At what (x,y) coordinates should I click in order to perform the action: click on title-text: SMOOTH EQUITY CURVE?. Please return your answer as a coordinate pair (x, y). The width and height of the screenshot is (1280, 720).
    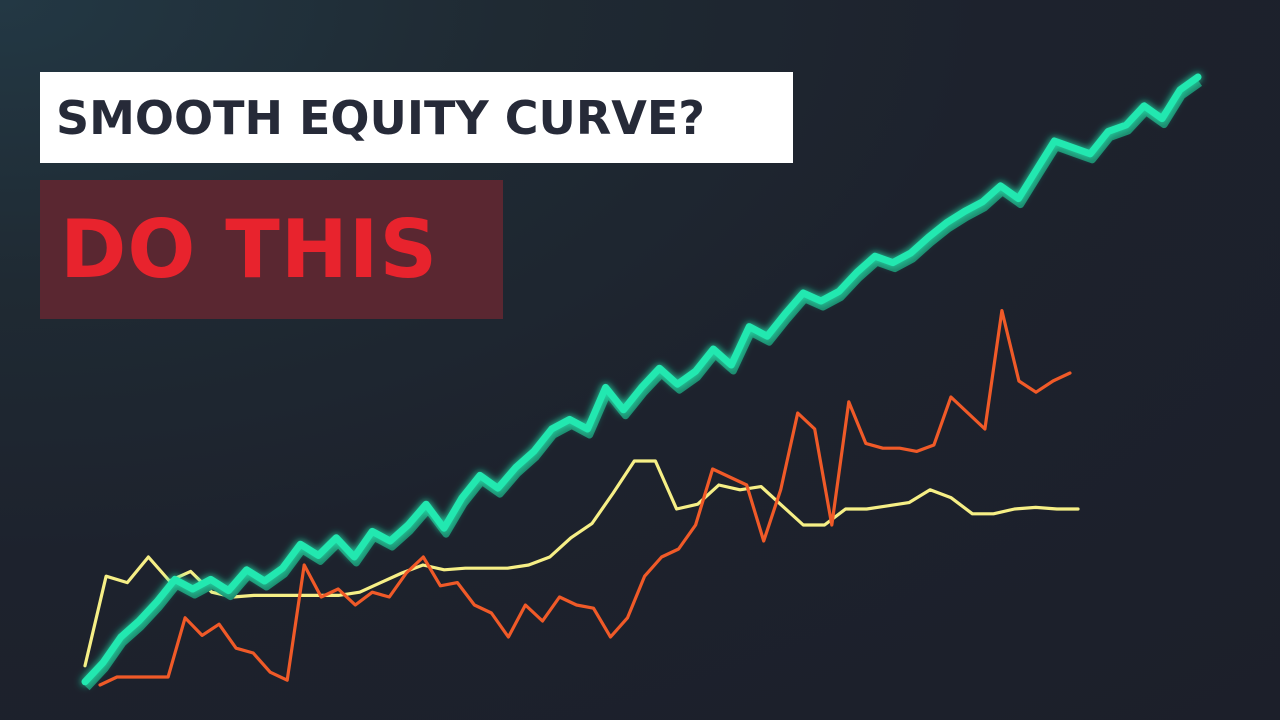
    Looking at the image, I should click on (380, 117).